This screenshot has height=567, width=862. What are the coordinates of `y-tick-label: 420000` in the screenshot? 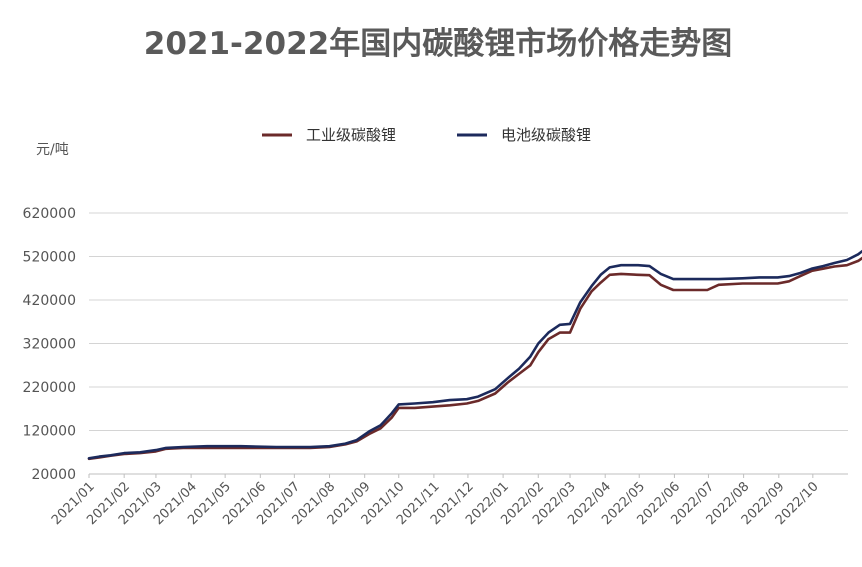 It's located at (49, 301).